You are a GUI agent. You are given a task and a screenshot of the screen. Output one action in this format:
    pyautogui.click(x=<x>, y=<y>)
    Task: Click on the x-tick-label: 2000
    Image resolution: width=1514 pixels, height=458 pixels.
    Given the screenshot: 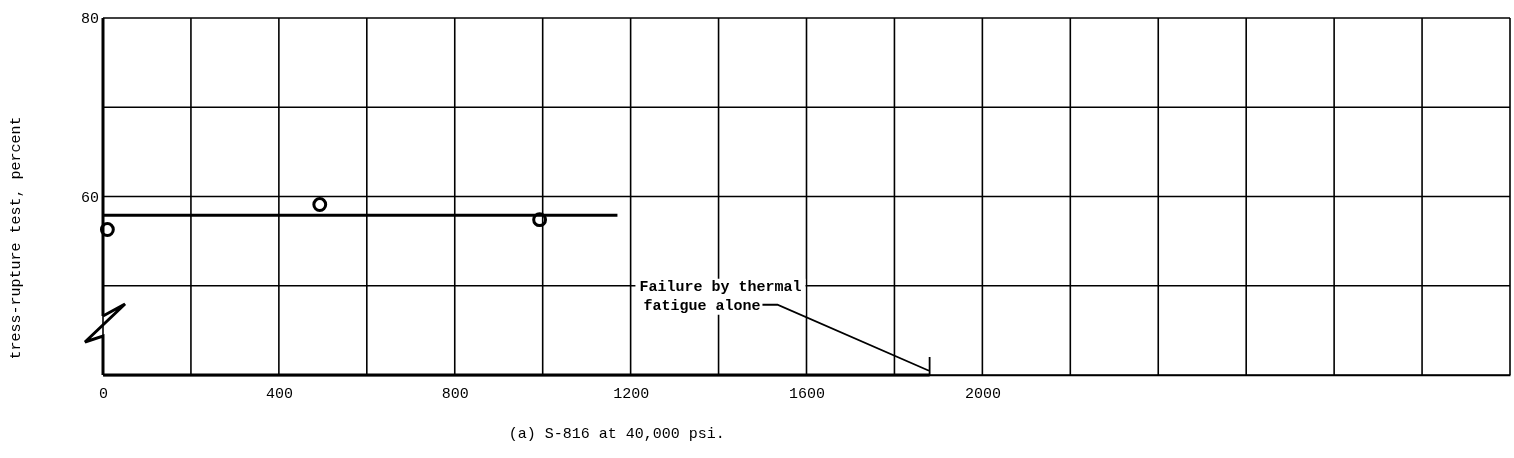 What is the action you would take?
    pyautogui.click(x=982, y=394)
    